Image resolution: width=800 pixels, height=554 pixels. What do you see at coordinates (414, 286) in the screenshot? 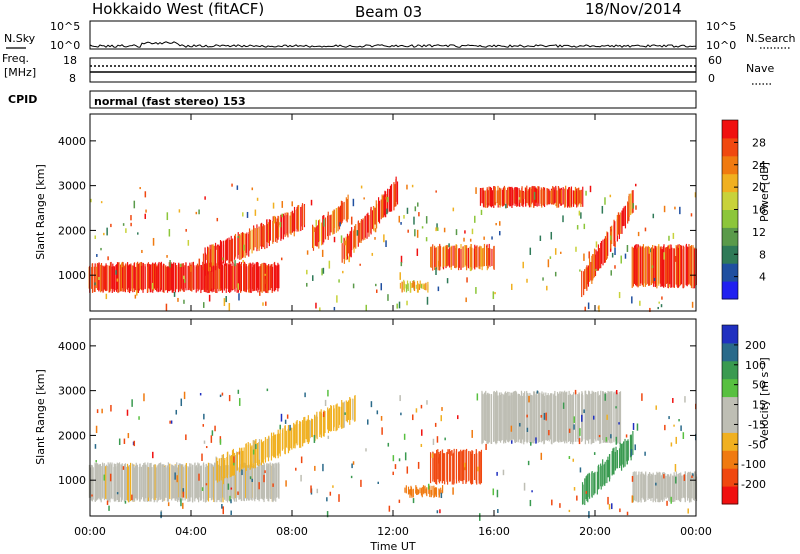
I see `heatmap-feature-blob` at bounding box center [414, 286].